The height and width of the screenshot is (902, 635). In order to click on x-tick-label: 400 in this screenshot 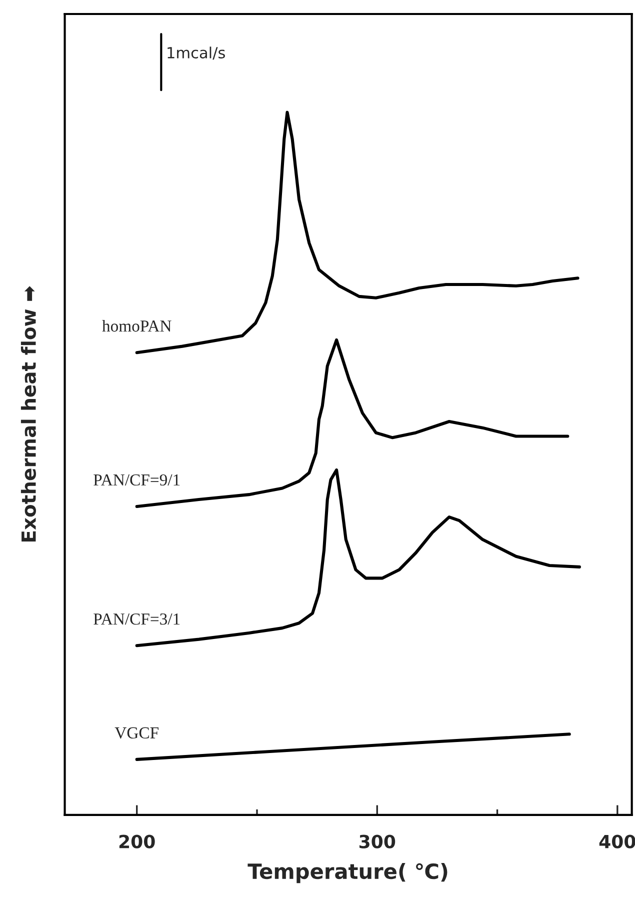, I will do `click(617, 841)`.